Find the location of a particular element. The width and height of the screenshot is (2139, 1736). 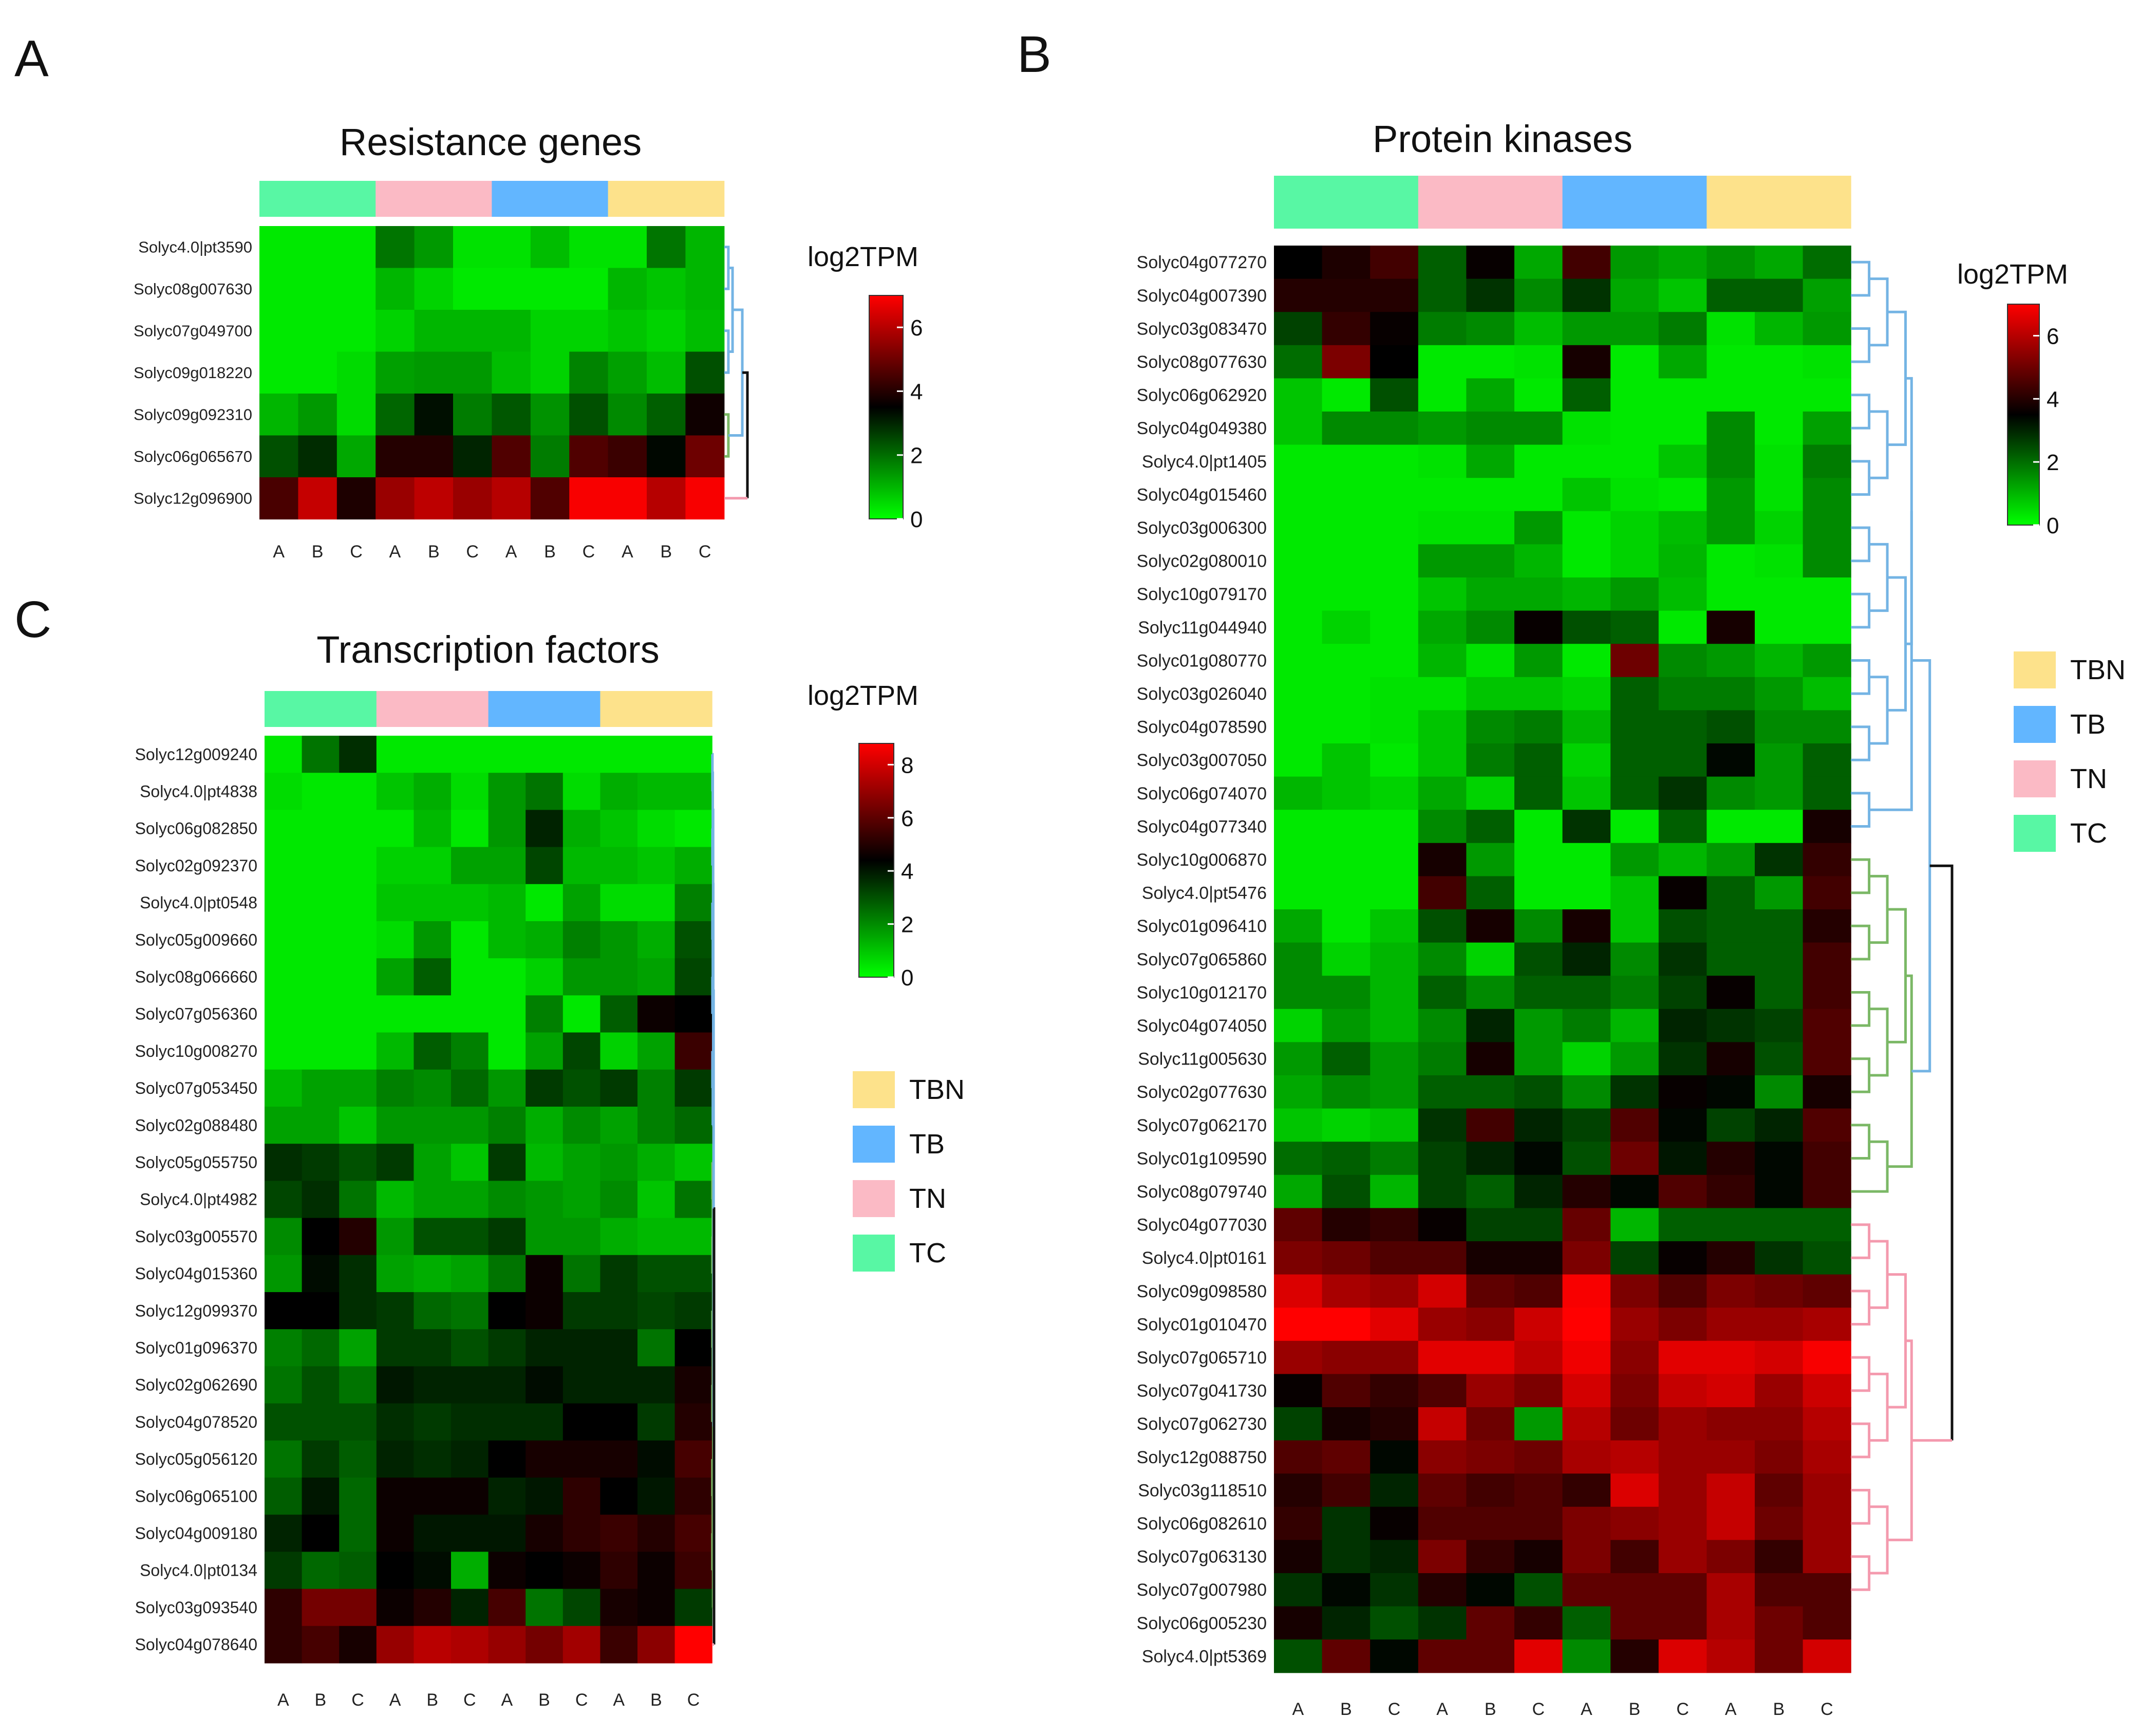

group-band-tb is located at coordinates (550, 199).